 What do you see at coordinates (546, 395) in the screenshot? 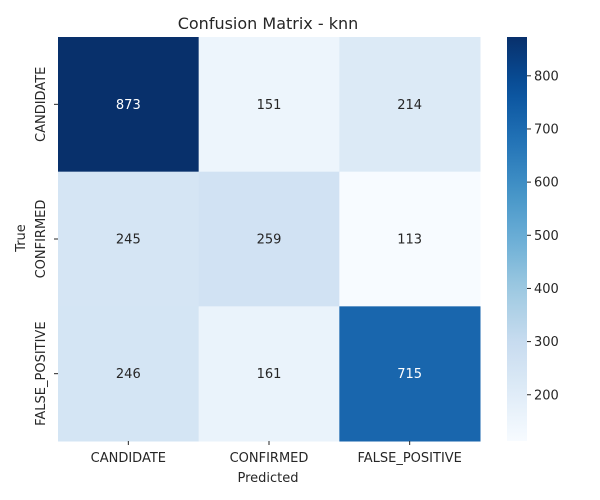
I see `colorbar-tick-label: 200` at bounding box center [546, 395].